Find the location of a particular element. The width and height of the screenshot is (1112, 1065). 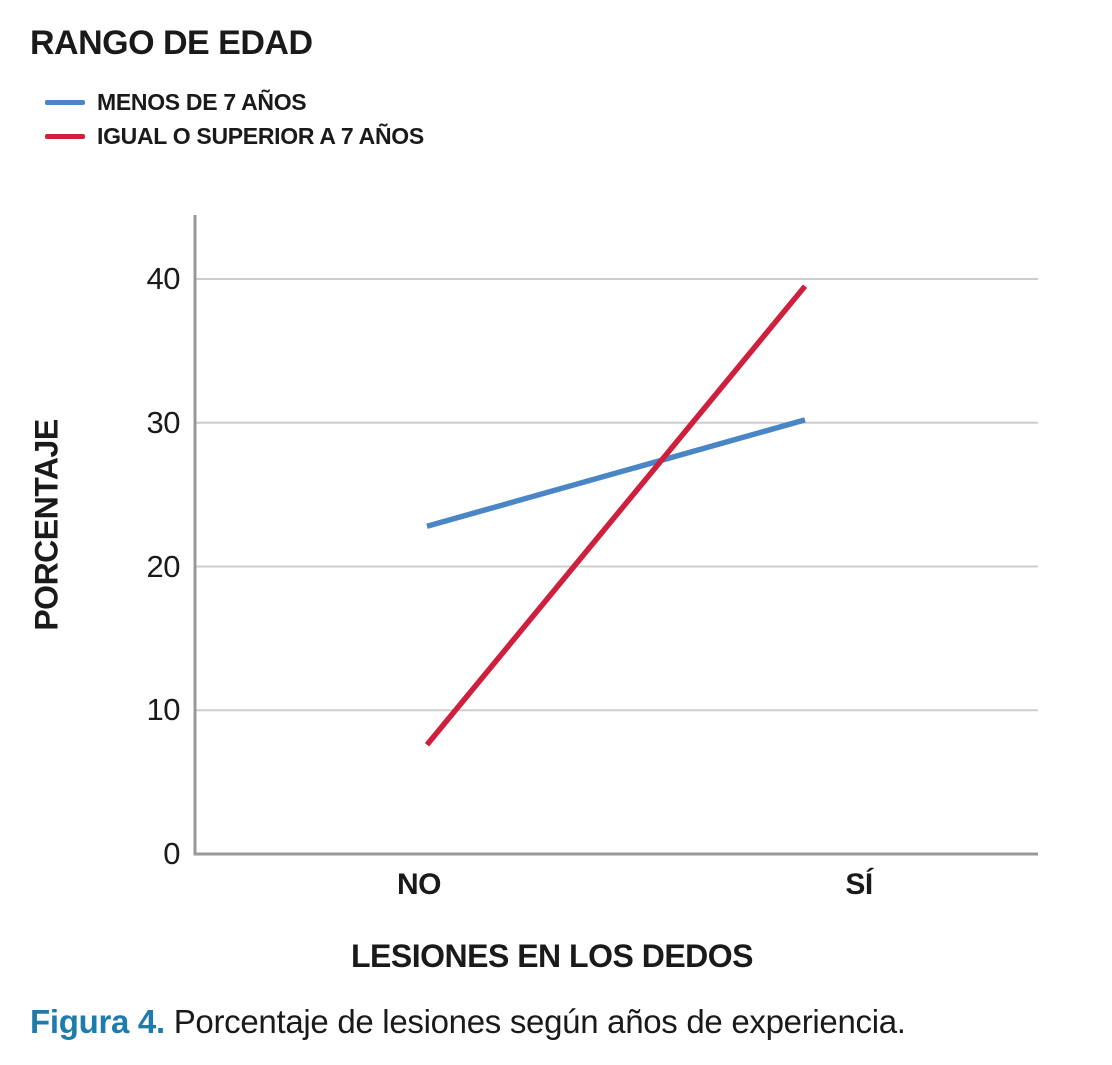

blue-line-swatch-icon is located at coordinates (65, 102).